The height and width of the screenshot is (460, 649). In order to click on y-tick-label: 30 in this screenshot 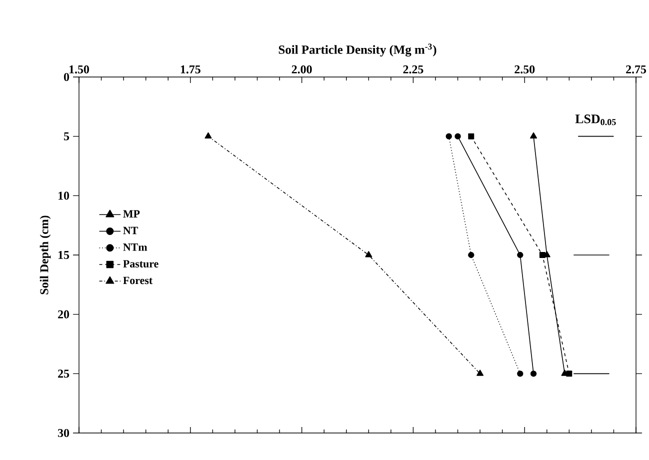, I will do `click(64, 433)`.